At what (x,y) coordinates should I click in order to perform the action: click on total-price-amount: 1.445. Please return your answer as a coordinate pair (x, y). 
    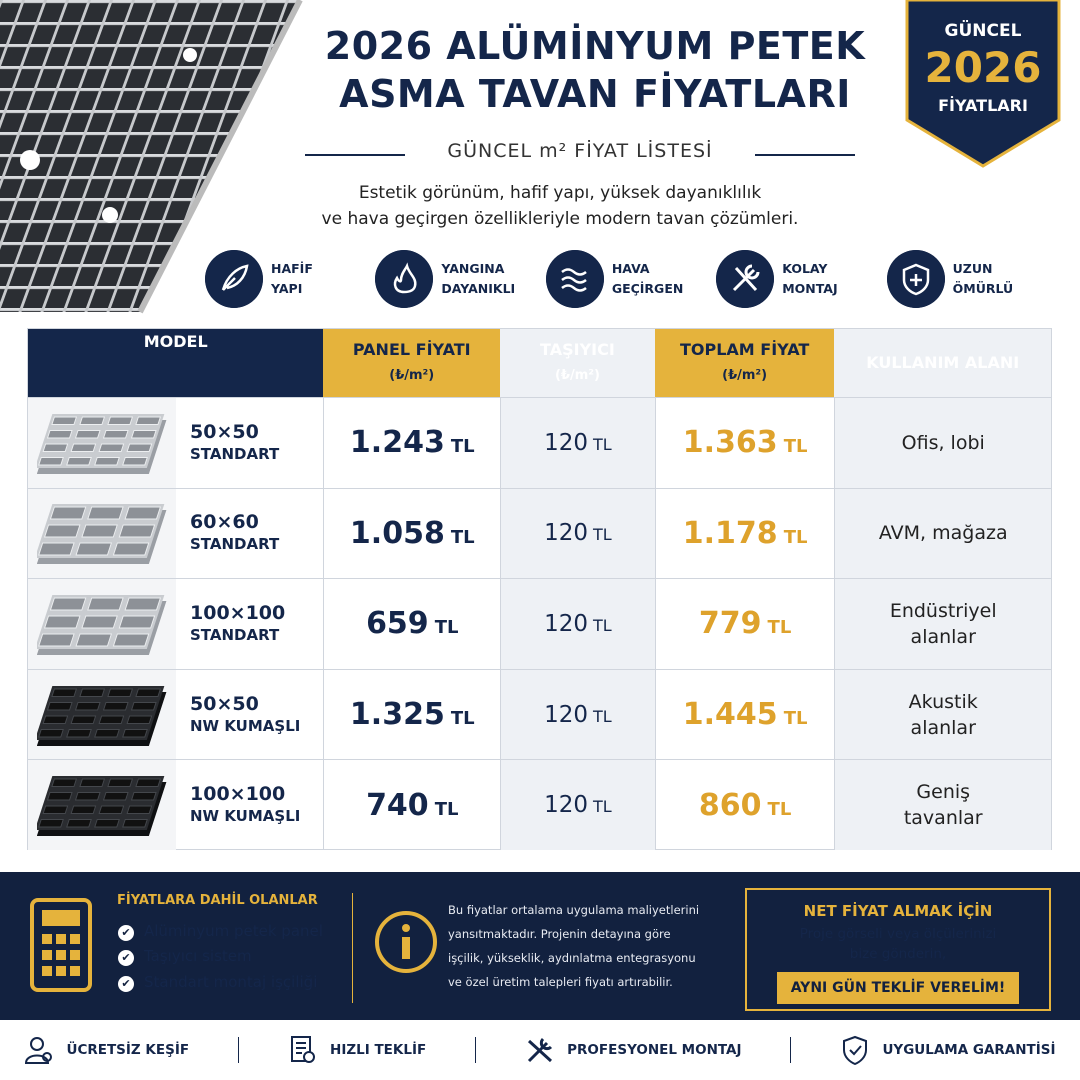
    Looking at the image, I should click on (730, 715).